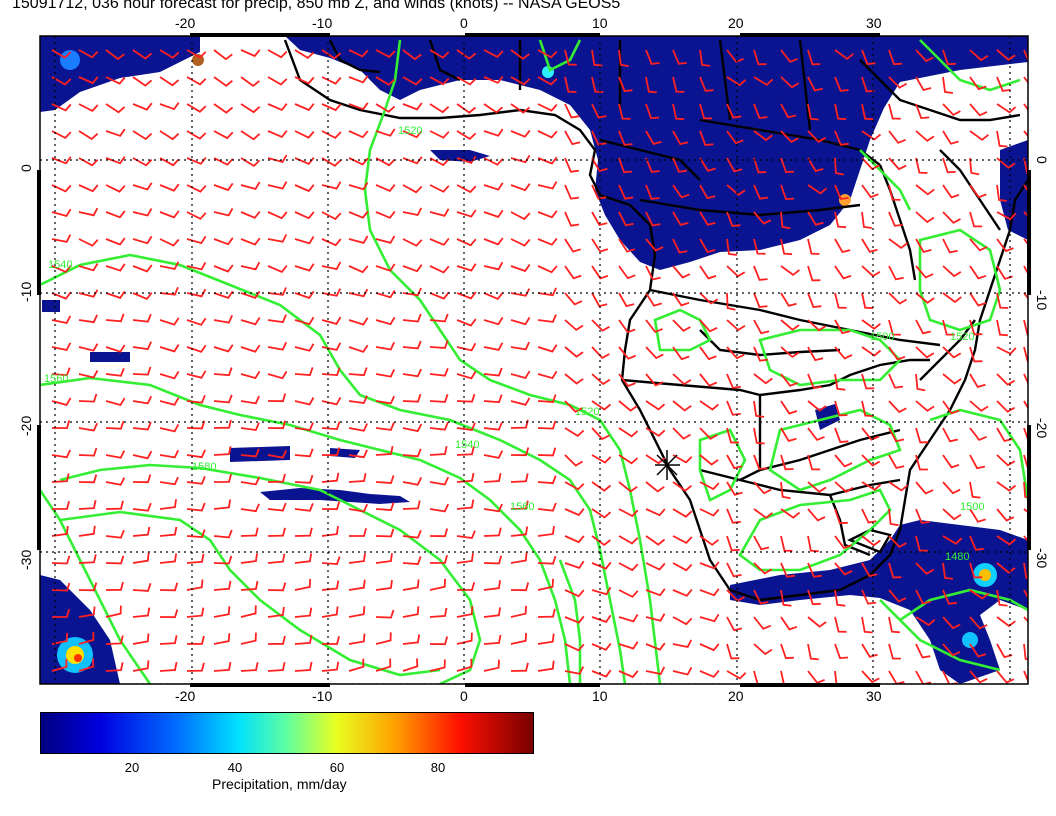 The width and height of the screenshot is (1056, 816). What do you see at coordinates (279, 784) in the screenshot?
I see `colorbar-label: Precipitation, mm/day` at bounding box center [279, 784].